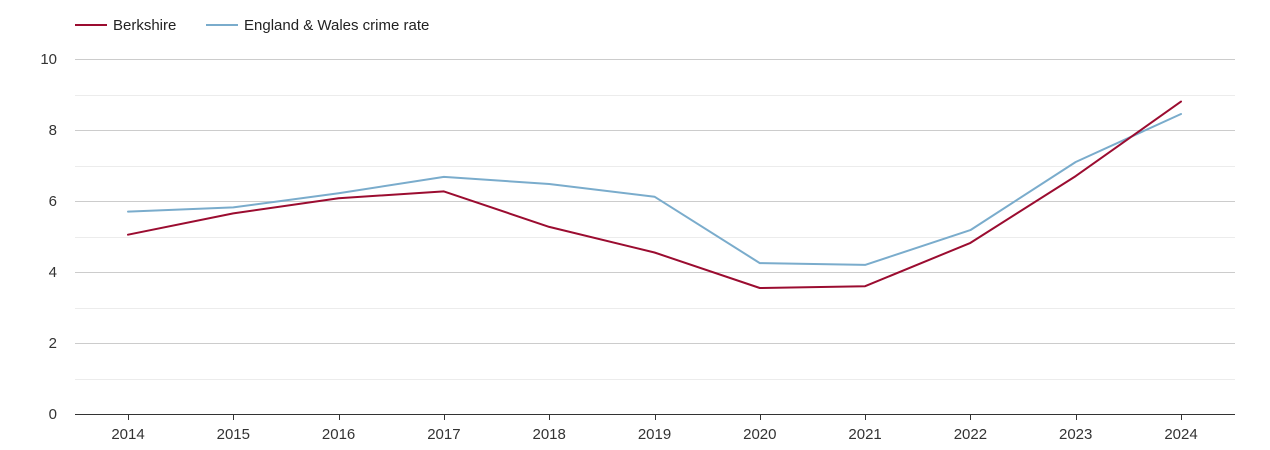 The width and height of the screenshot is (1270, 450). Describe the element at coordinates (53, 272) in the screenshot. I see `y-tick-label: 4` at that location.